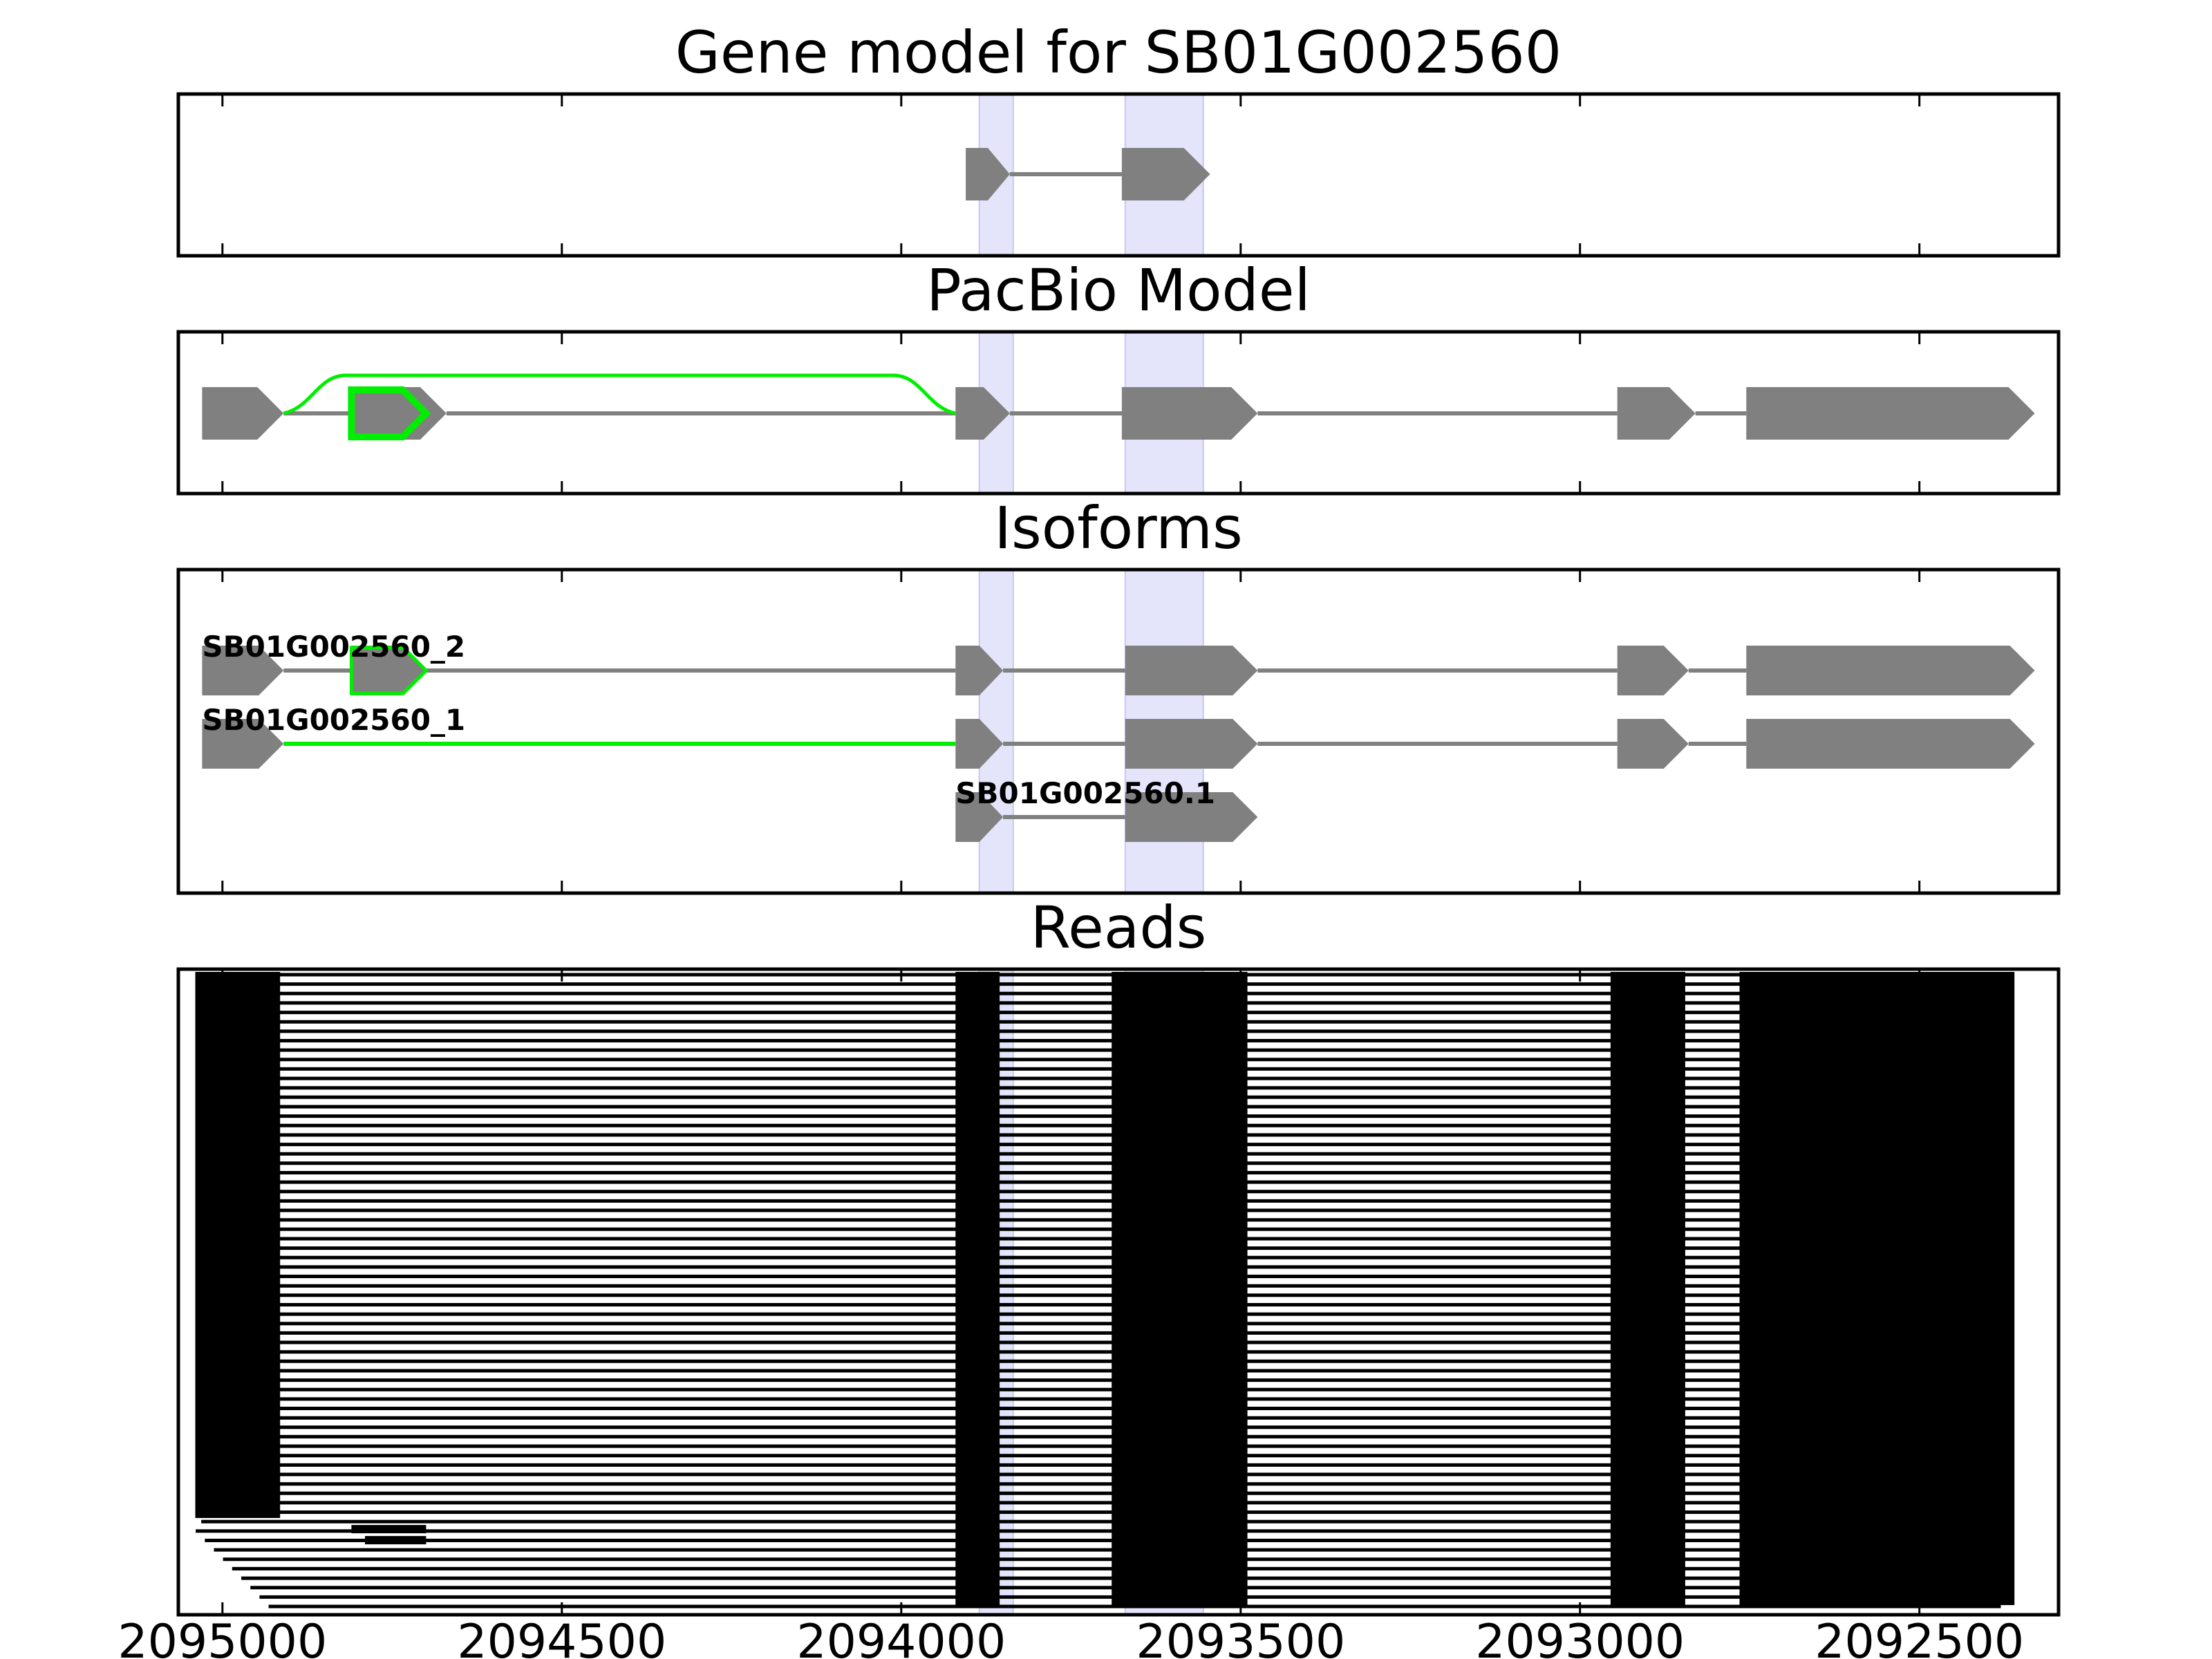 The width and height of the screenshot is (2212, 1659). What do you see at coordinates (901, 1637) in the screenshot?
I see `x-tick-label: 2094000` at bounding box center [901, 1637].